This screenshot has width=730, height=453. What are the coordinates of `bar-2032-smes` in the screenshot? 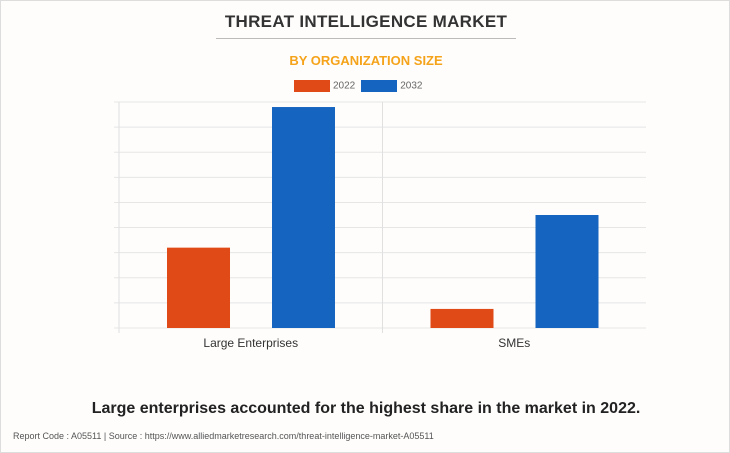 It's located at (567, 271).